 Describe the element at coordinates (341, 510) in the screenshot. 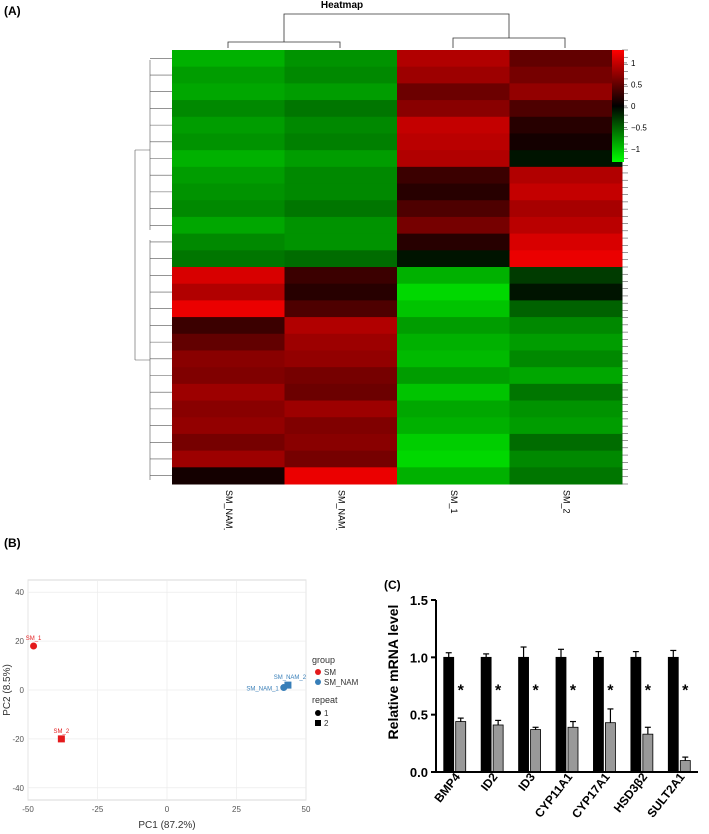

I see `heatmap-column-label: SM_NAM_2` at that location.